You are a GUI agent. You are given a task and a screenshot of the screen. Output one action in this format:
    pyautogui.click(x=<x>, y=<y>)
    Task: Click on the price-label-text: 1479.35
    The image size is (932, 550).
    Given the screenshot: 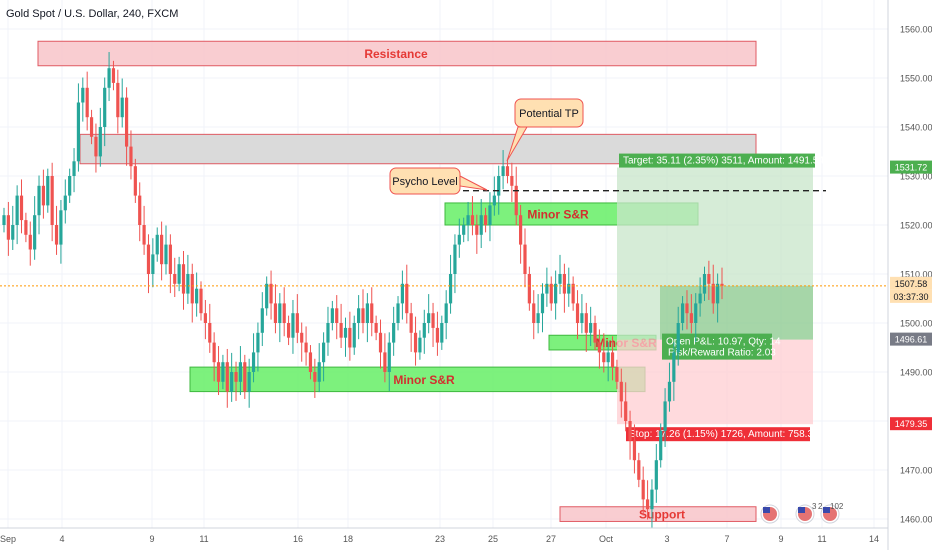 What is the action you would take?
    pyautogui.click(x=911, y=424)
    